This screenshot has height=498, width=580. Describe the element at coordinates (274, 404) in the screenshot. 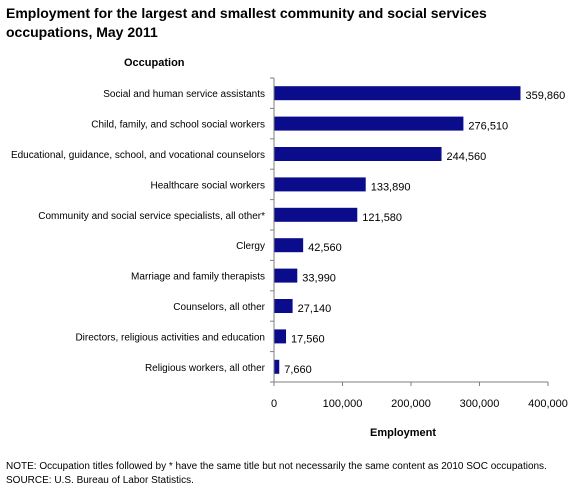

I see `x-tick-label: 0` at that location.